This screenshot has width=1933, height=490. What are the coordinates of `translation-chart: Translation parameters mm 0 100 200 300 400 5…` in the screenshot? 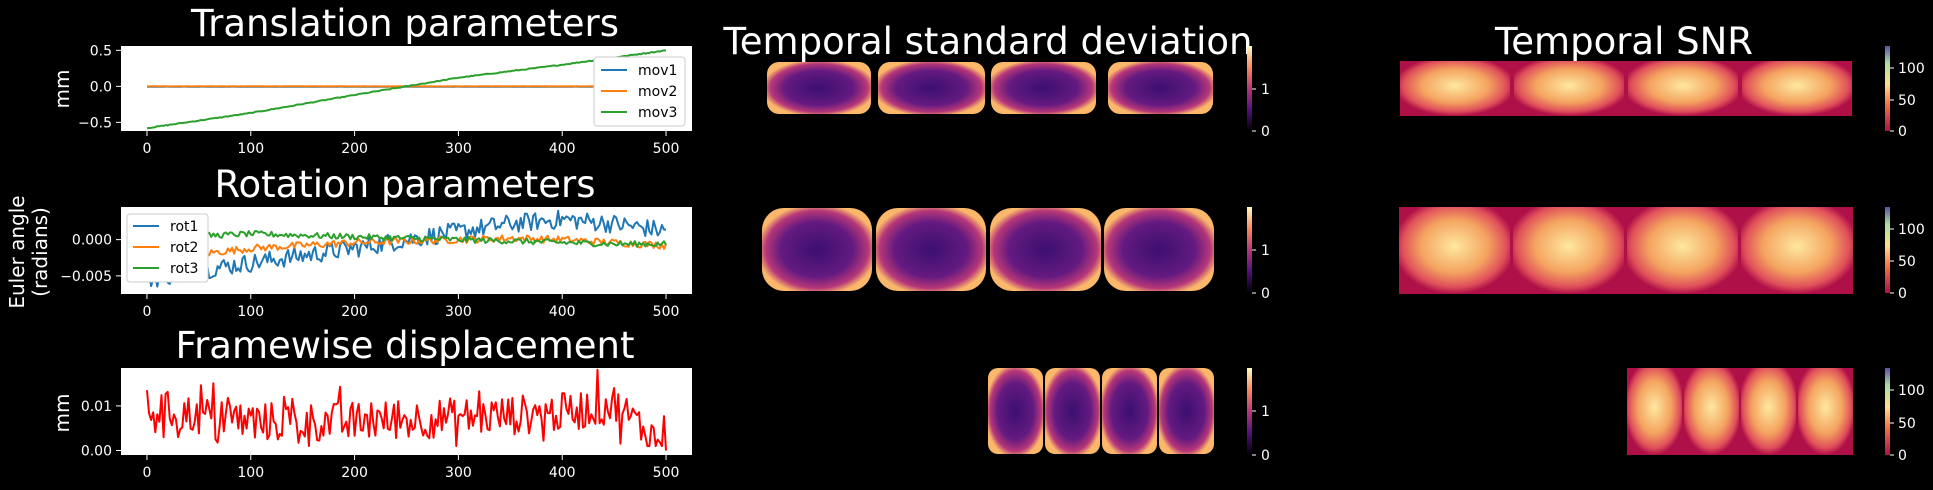 It's located at (371, 79).